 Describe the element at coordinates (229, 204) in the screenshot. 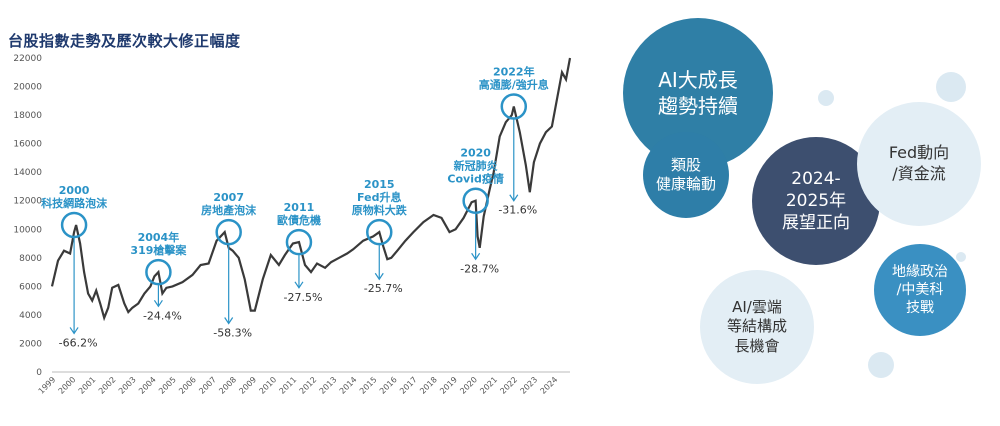

I see `event-label: 2007 房地產泡沫` at that location.